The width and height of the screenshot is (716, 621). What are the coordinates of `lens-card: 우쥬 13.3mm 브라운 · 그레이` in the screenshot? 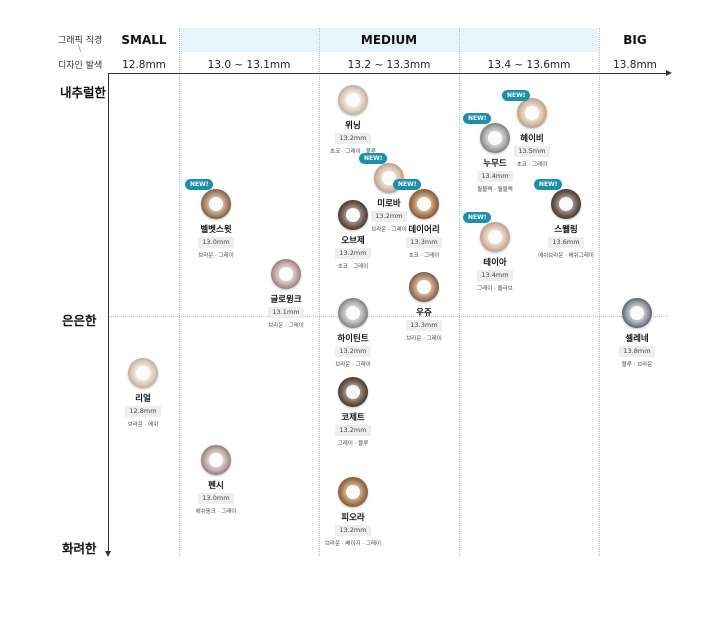 It's located at (425, 322).